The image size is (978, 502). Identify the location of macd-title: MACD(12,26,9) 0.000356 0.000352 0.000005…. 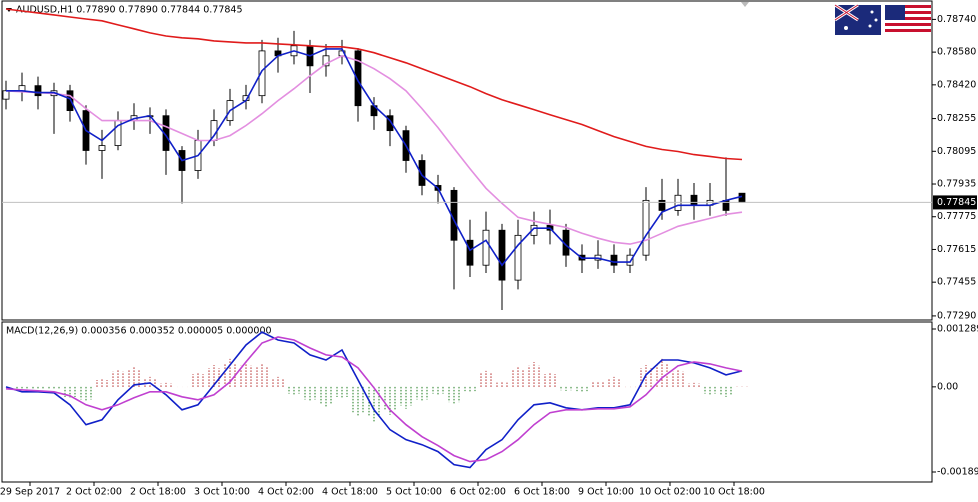
(139, 331).